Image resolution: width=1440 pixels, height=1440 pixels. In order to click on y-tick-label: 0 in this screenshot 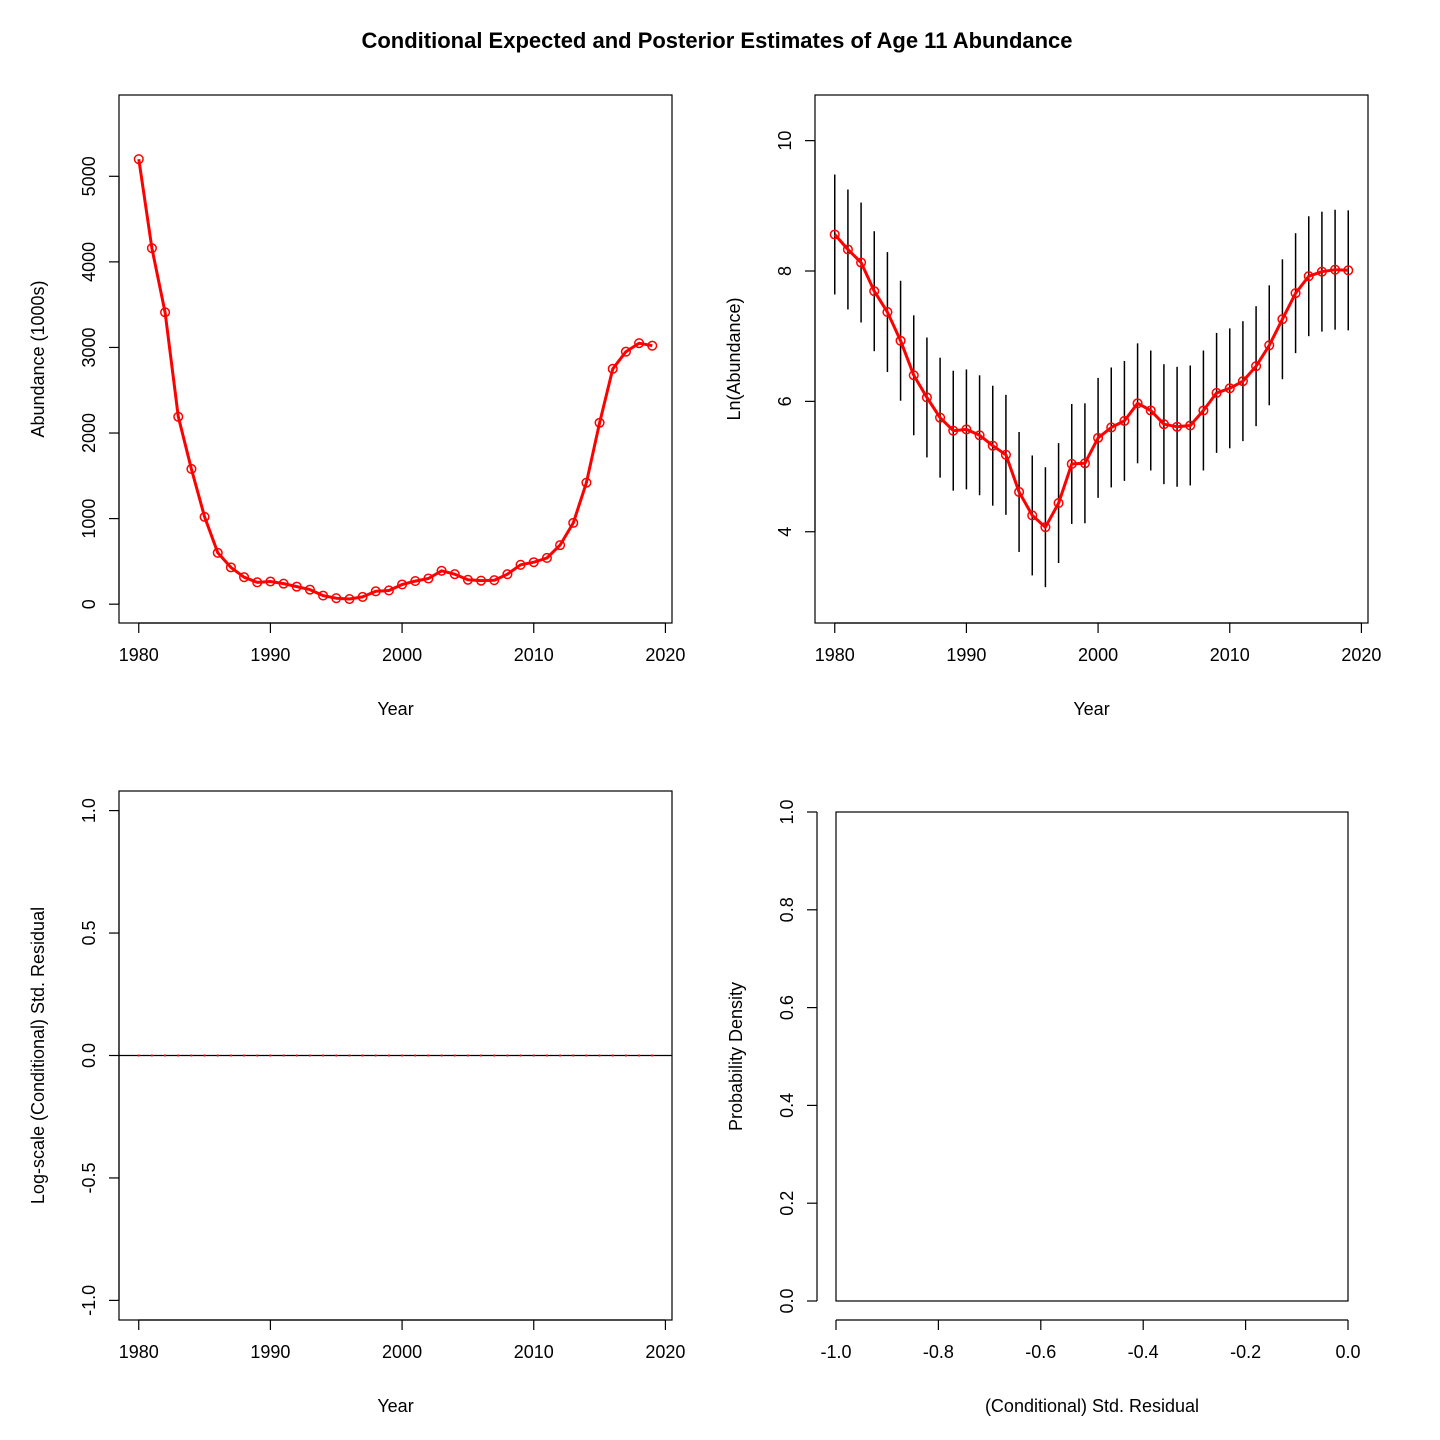, I will do `click(89, 604)`.